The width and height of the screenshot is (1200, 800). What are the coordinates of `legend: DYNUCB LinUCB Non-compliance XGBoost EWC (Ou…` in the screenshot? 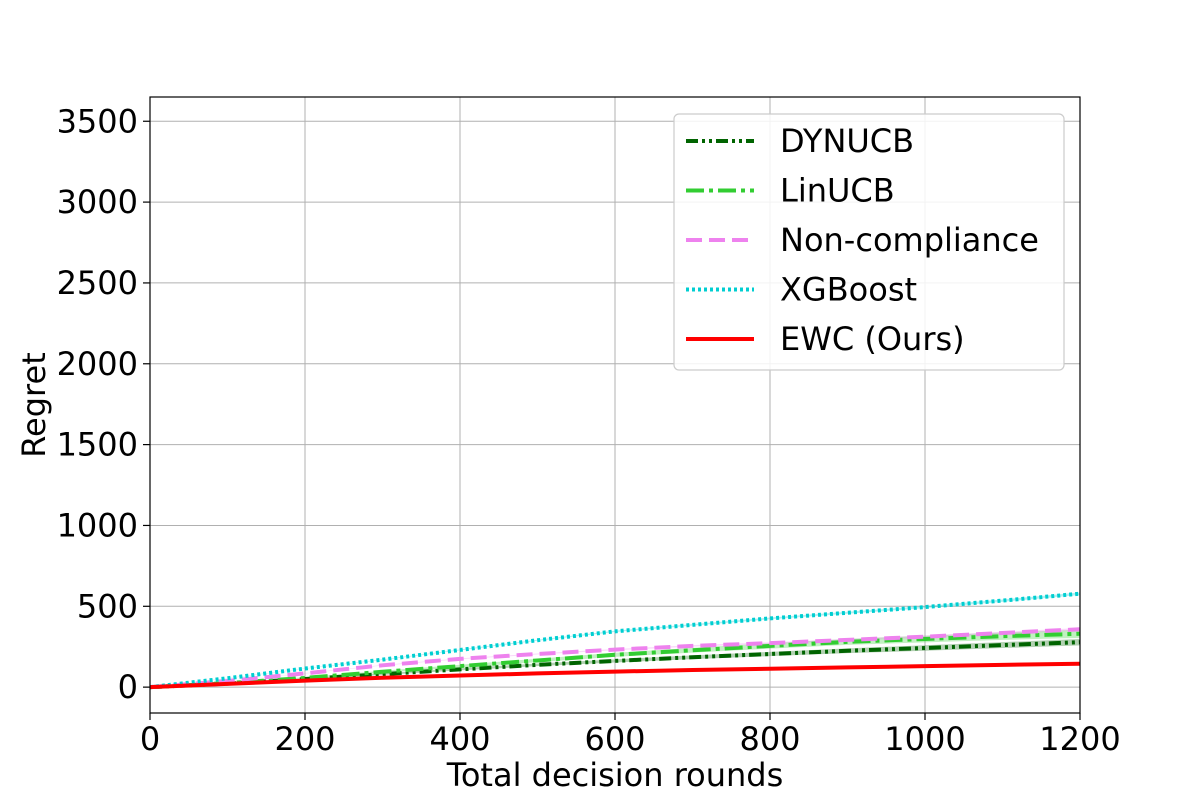 It's located at (869, 242).